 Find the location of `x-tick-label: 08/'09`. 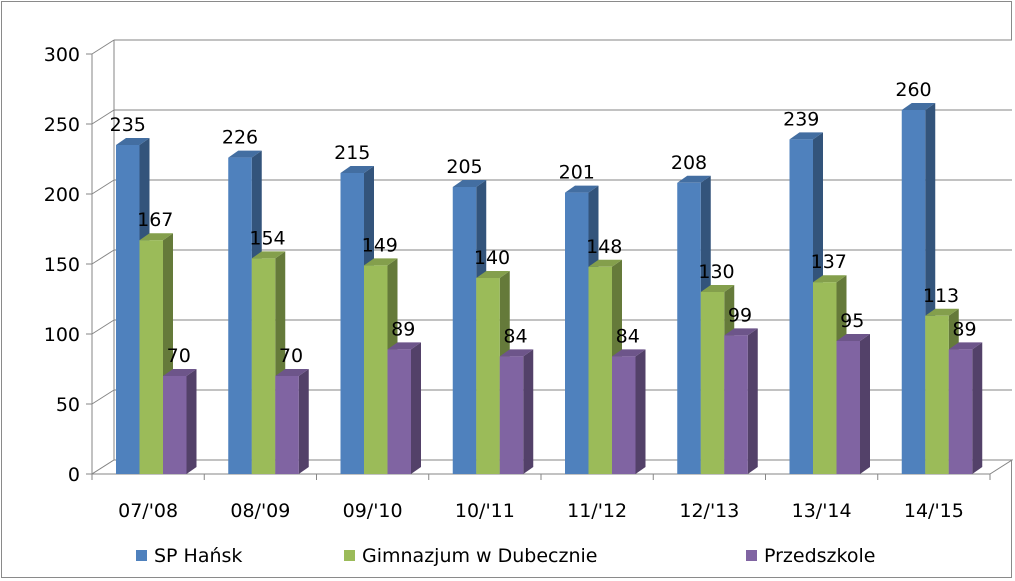

x-tick-label: 08/'09 is located at coordinates (260, 511).